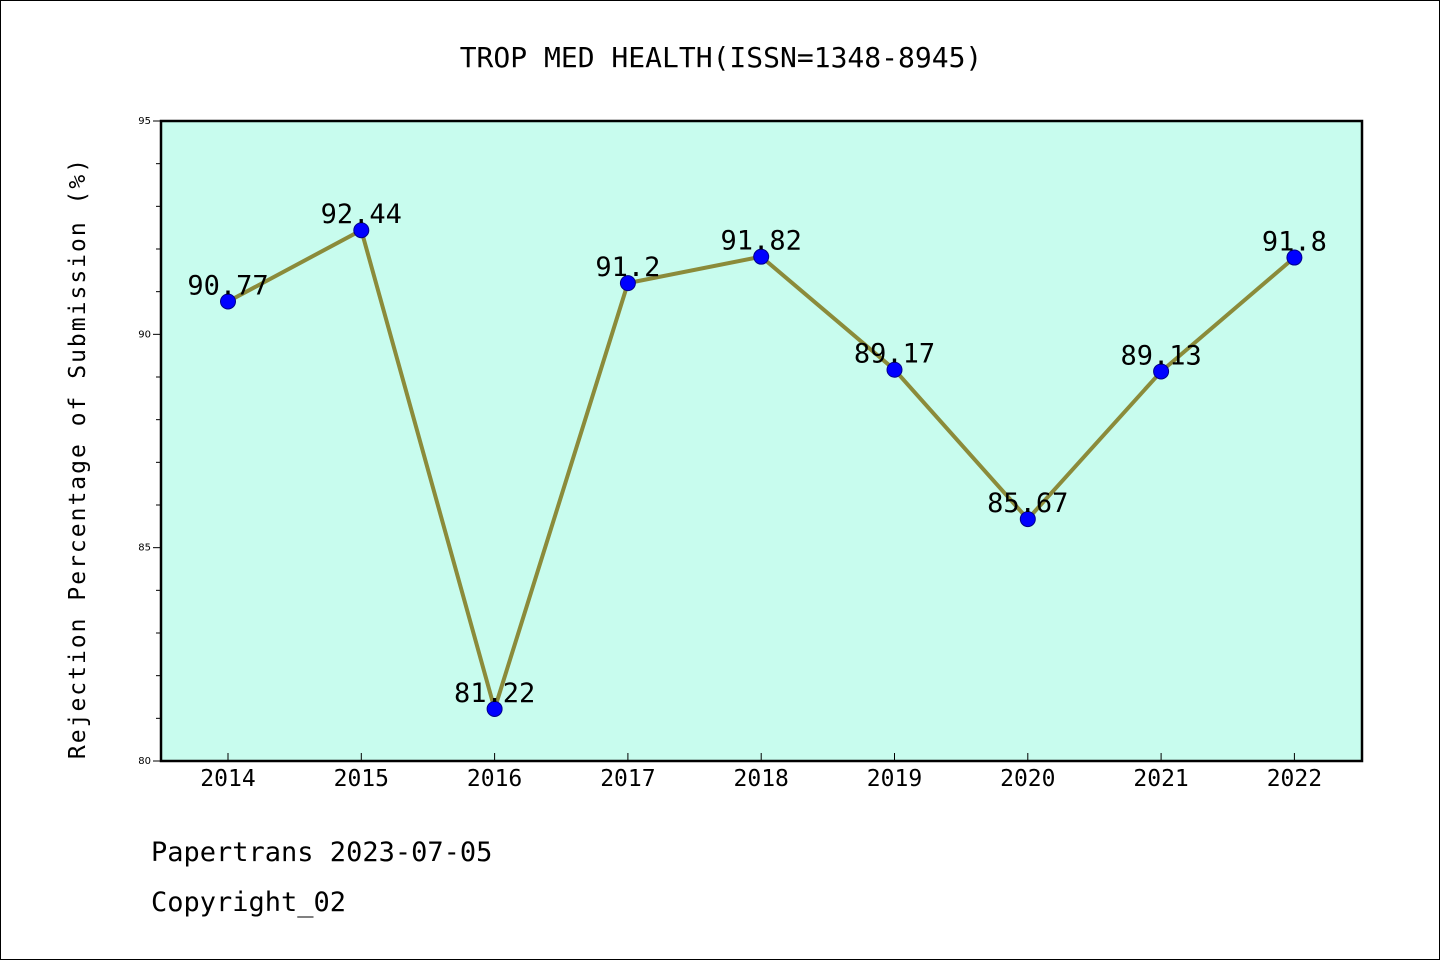 The height and width of the screenshot is (961, 1440). Describe the element at coordinates (721, 57) in the screenshot. I see `chart-title: TROP MED HEALTH(ISSN=1348-8945)` at that location.